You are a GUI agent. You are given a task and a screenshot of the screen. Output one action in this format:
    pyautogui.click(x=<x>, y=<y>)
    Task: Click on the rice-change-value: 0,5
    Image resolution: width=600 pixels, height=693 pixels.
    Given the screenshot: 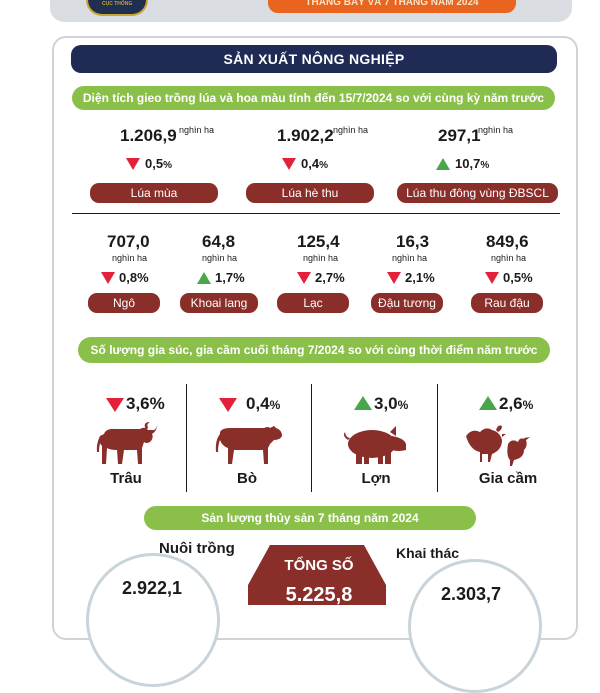 What is the action you would take?
    pyautogui.click(x=154, y=163)
    